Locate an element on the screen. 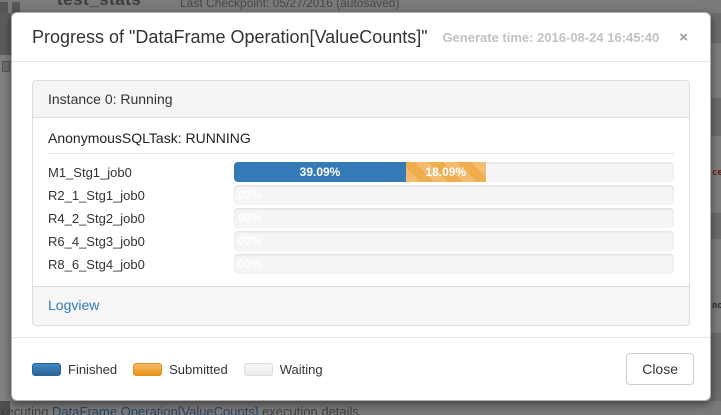  save-icon-fragment is located at coordinates (6, 66).